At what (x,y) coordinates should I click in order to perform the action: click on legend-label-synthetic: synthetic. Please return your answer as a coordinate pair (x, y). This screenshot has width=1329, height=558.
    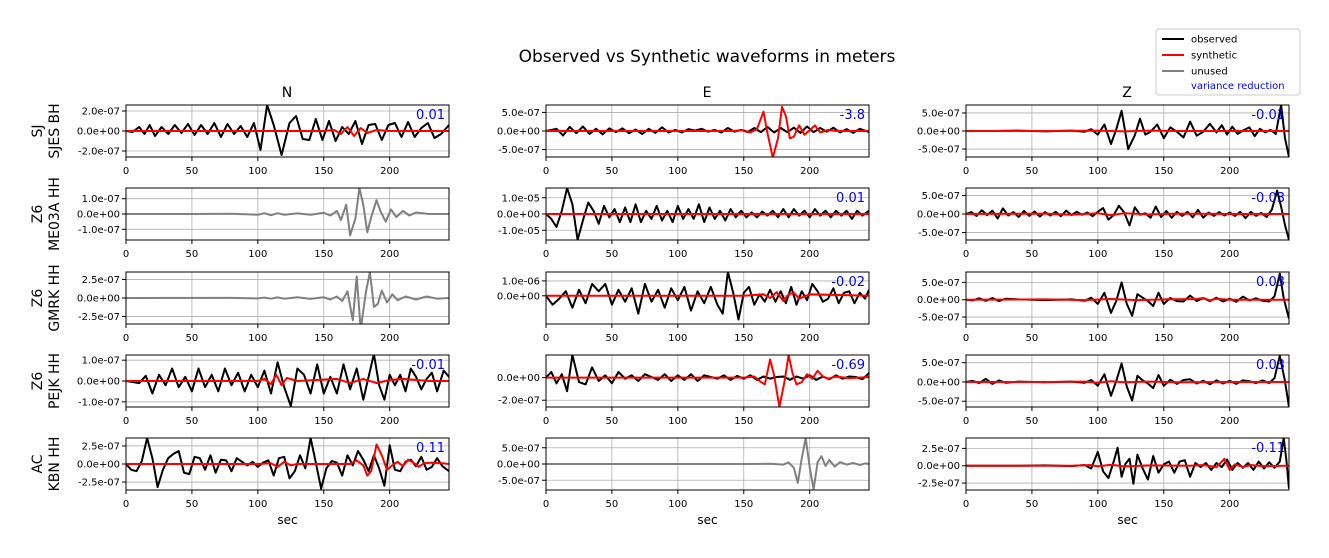
    Looking at the image, I should click on (1214, 56).